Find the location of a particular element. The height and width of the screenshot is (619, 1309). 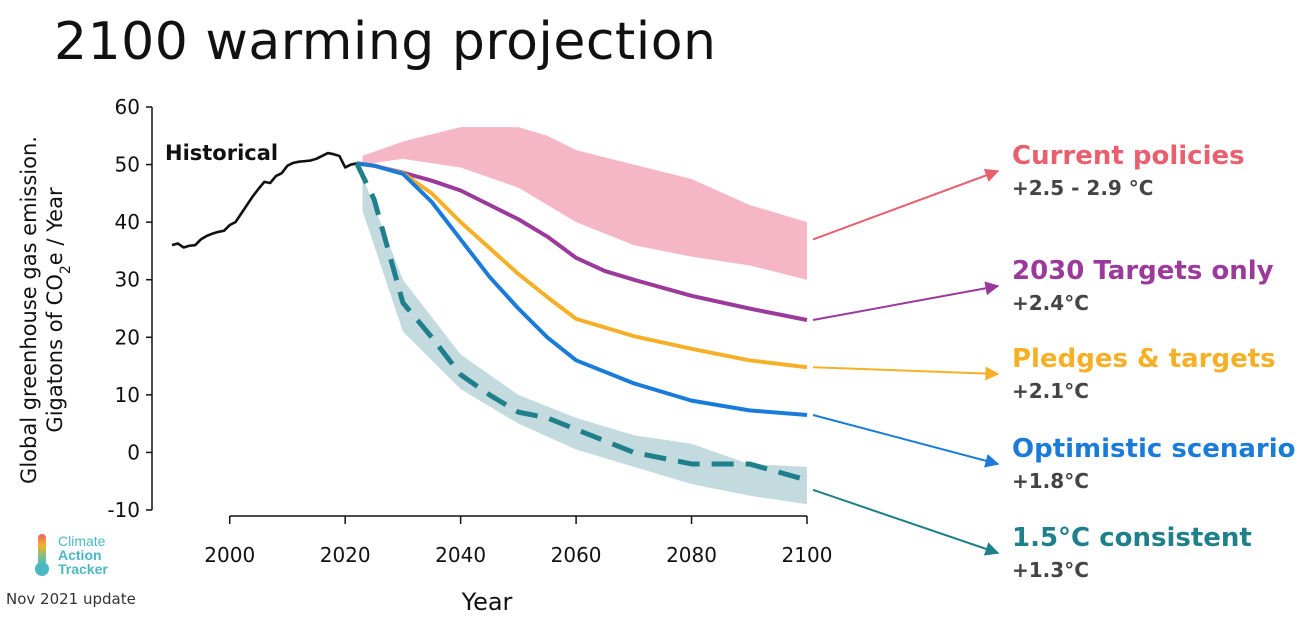

y-axis-label-line1: Global greenhouse gas emission. is located at coordinates (29, 310).